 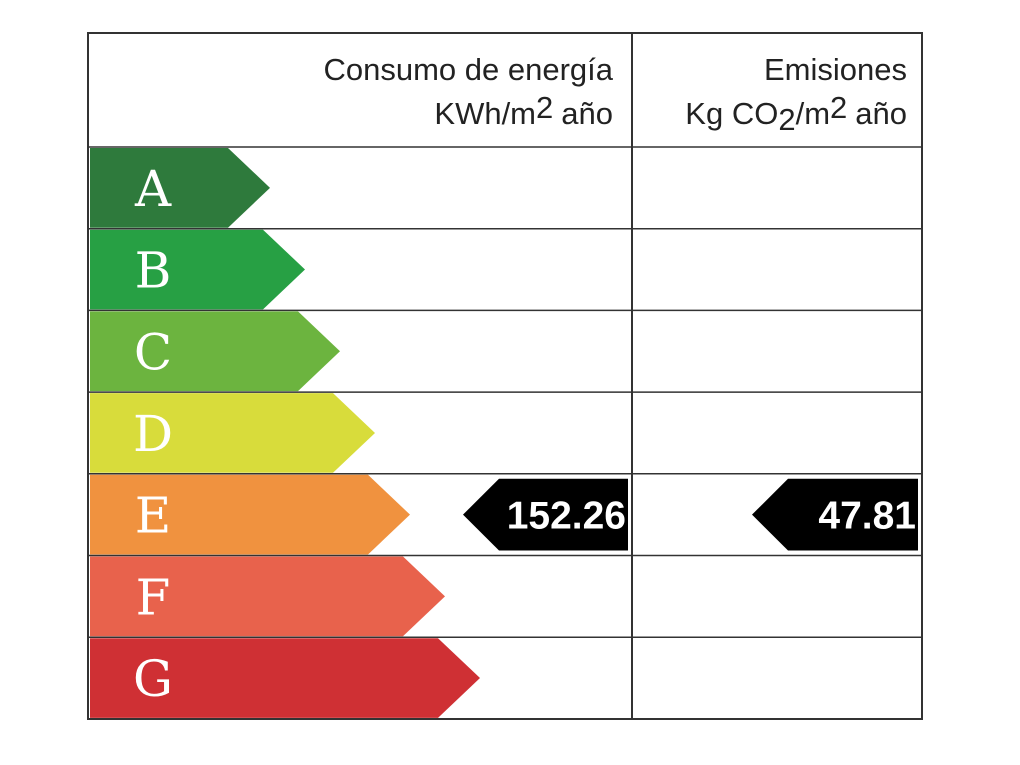 What do you see at coordinates (731, 113) in the screenshot?
I see `unit-part: Kg CO` at bounding box center [731, 113].